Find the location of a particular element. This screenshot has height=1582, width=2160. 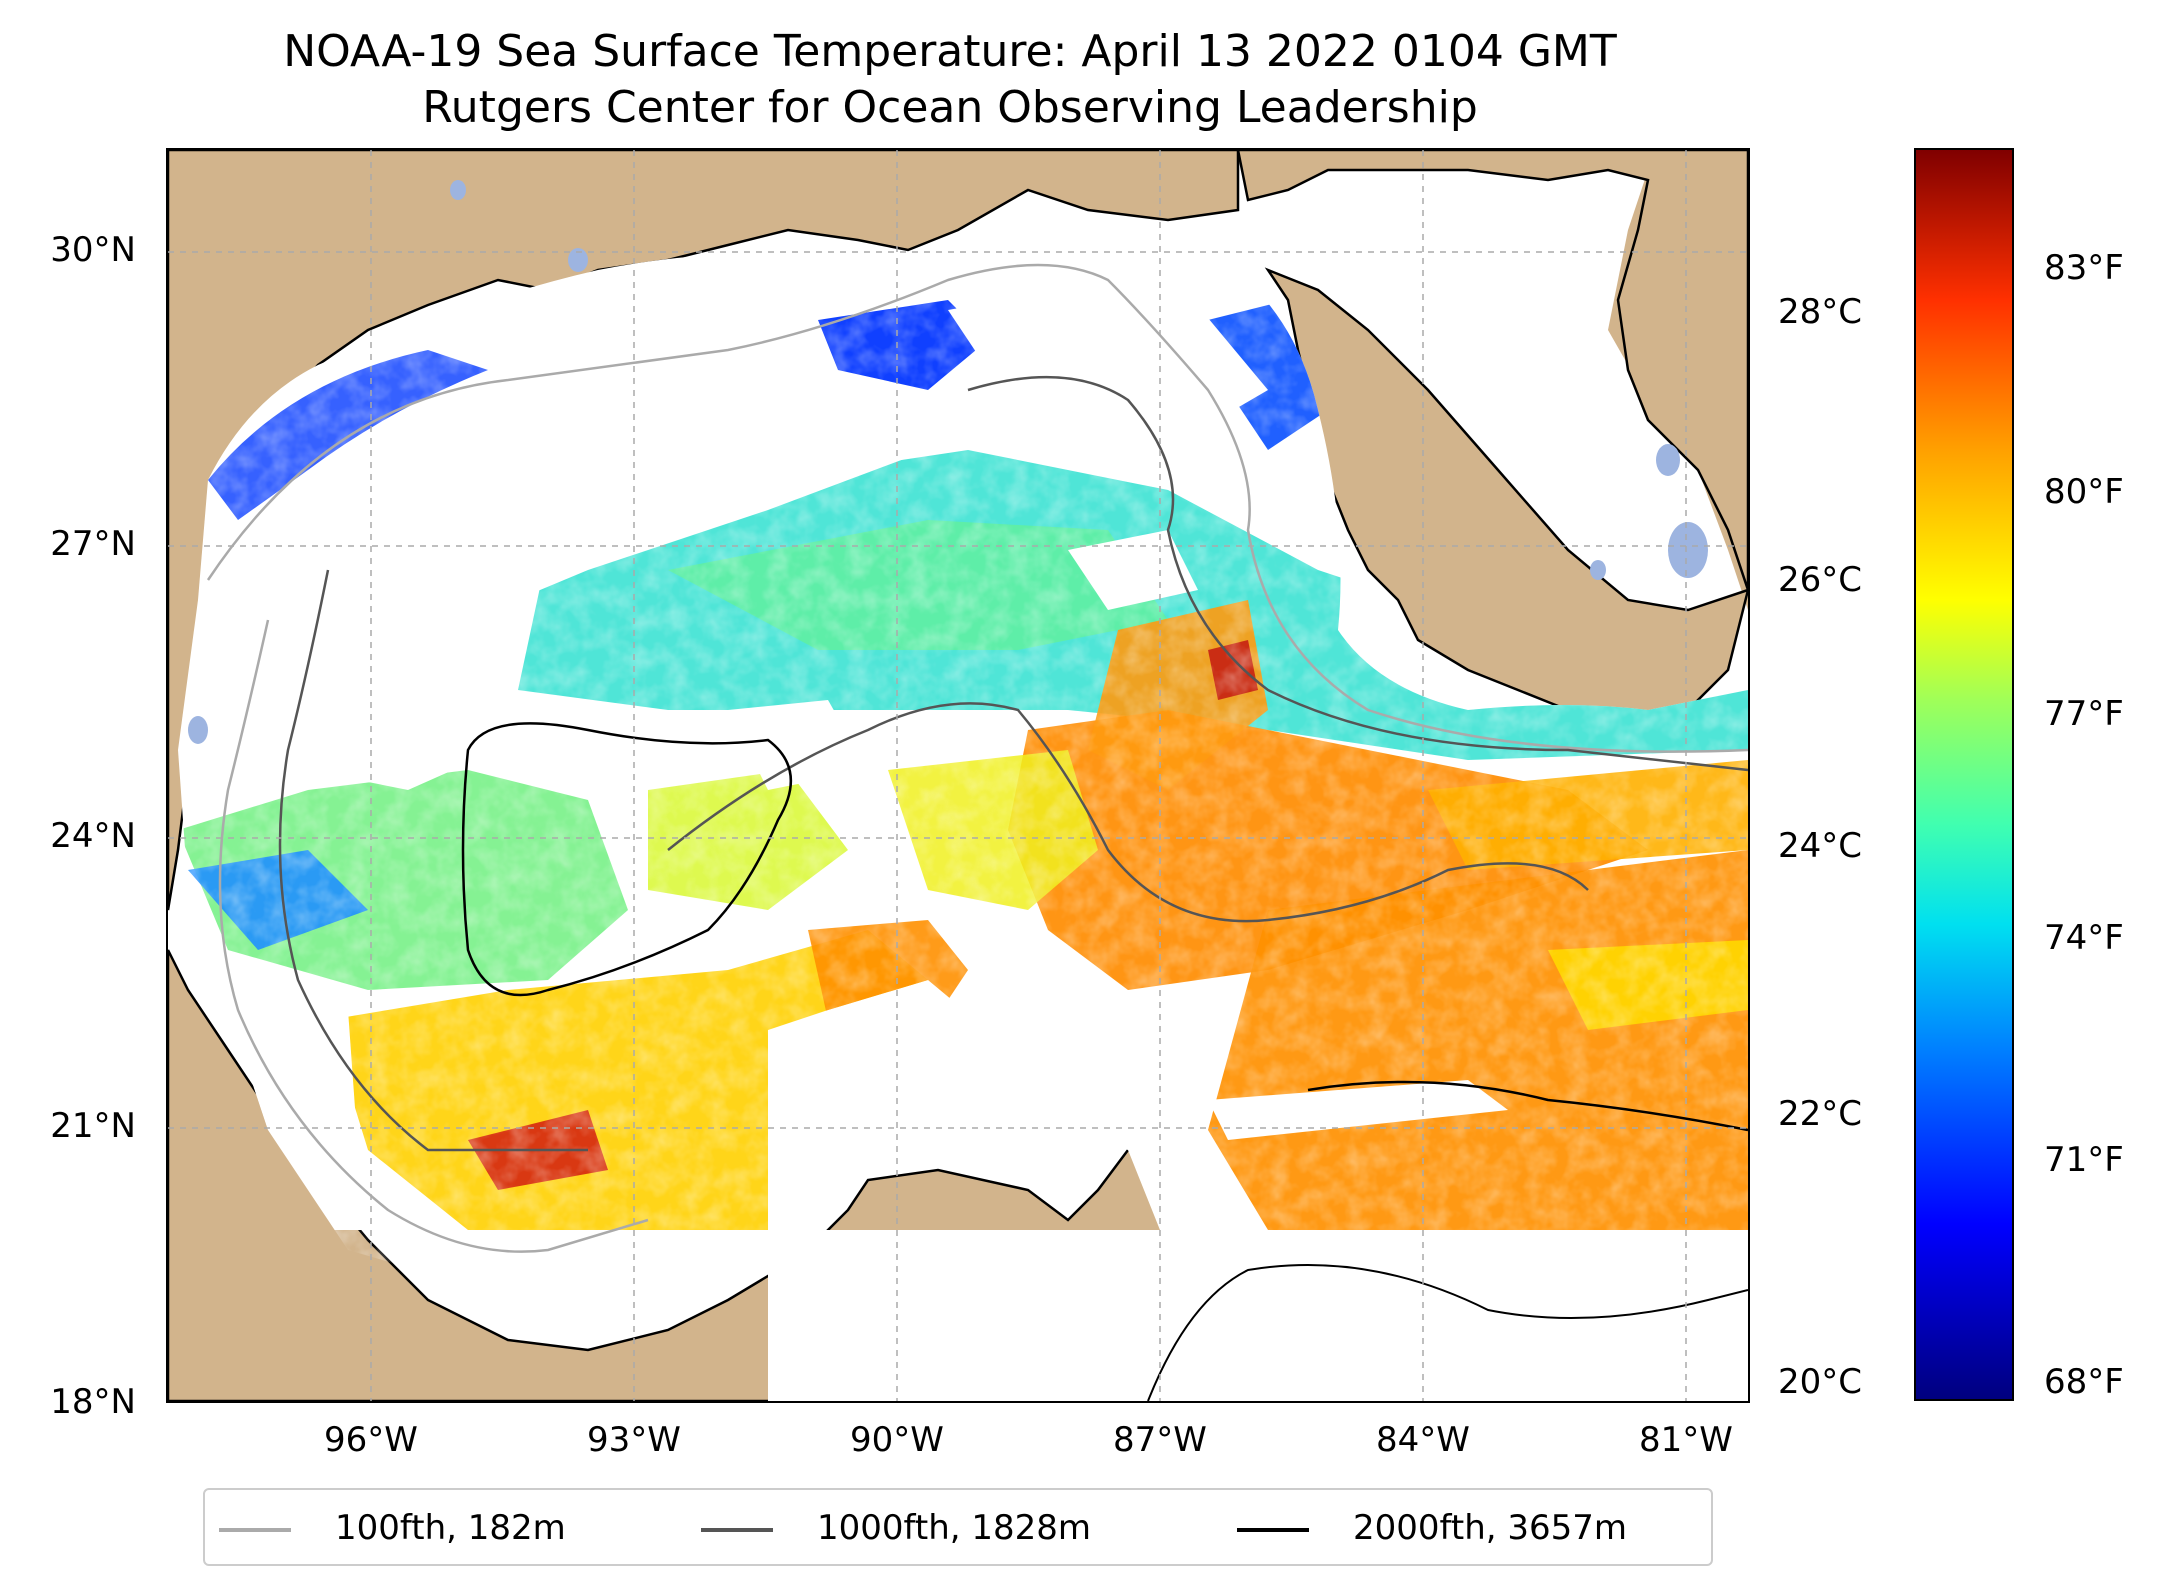

legend-label-2000fth: 2000fth, 3657m is located at coordinates (1490, 1528).